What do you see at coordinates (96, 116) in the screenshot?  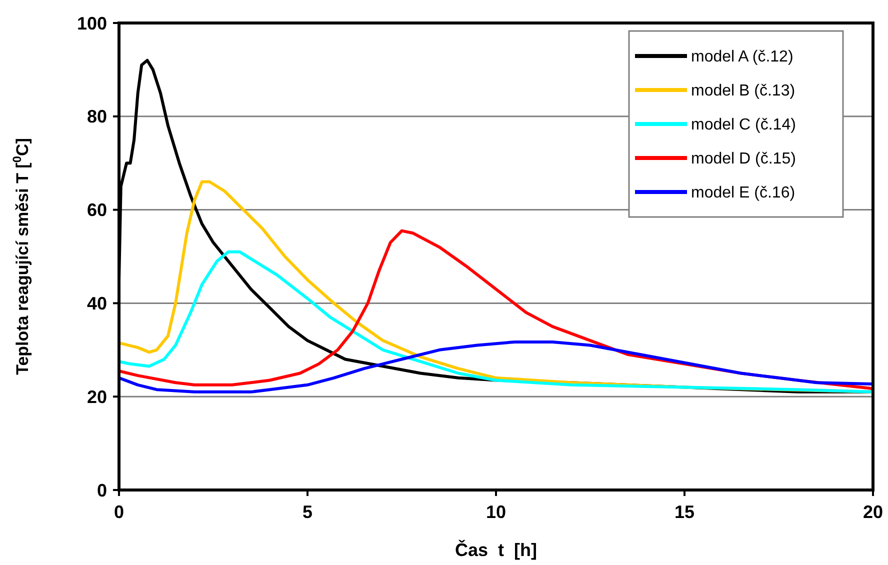 I see `y-tick-label: 80` at bounding box center [96, 116].